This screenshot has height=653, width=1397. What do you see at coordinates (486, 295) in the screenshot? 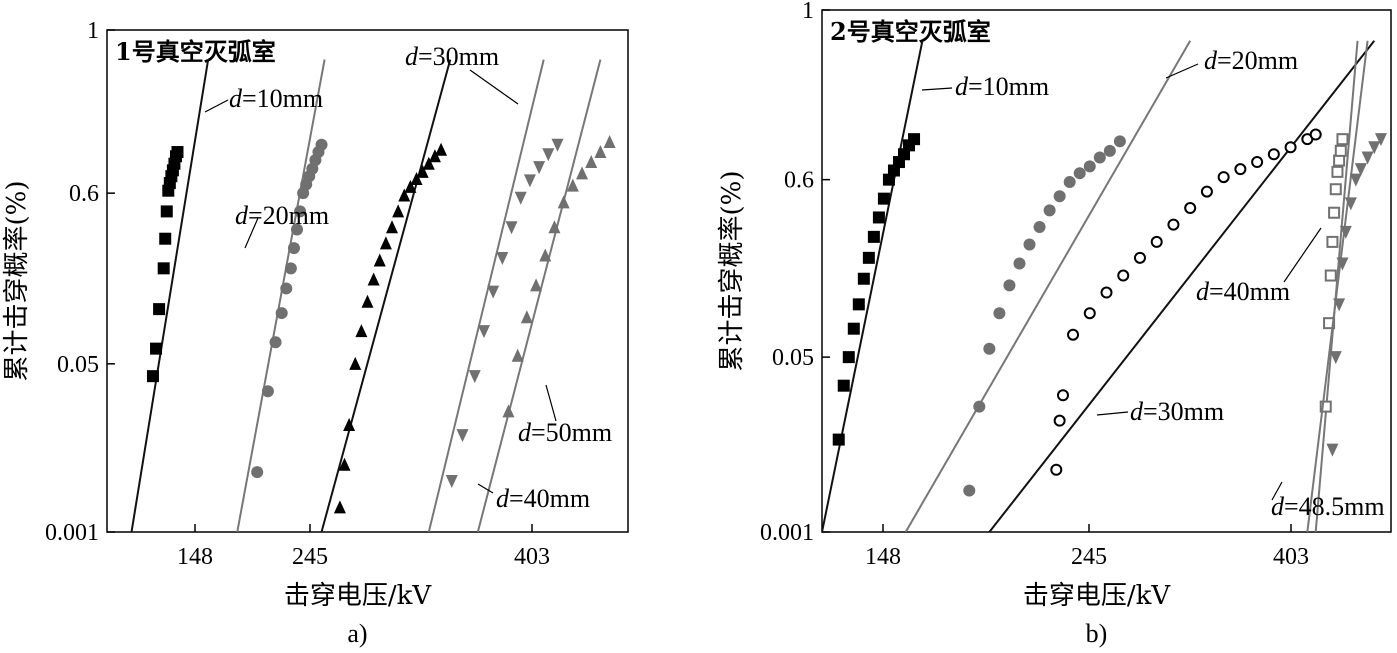
I see `fit-line-d=40mm` at bounding box center [486, 295].